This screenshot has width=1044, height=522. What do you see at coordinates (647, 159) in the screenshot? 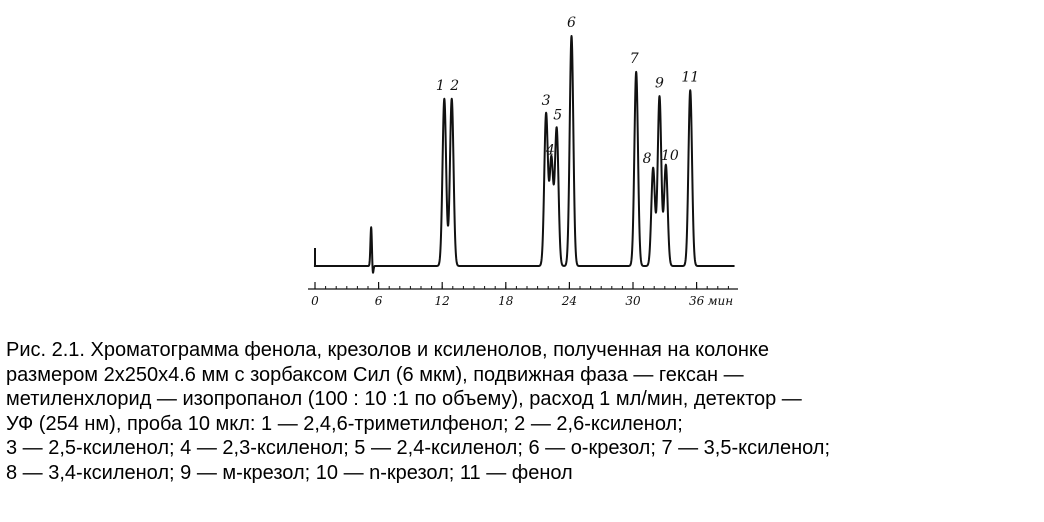
I see `peak-label: 8` at bounding box center [647, 159].